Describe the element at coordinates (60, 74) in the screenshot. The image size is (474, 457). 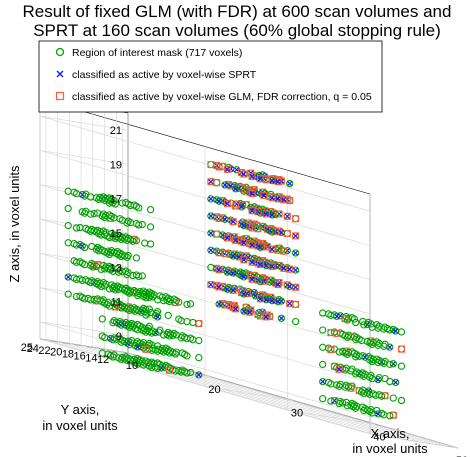
I see `legend-x-marker` at that location.